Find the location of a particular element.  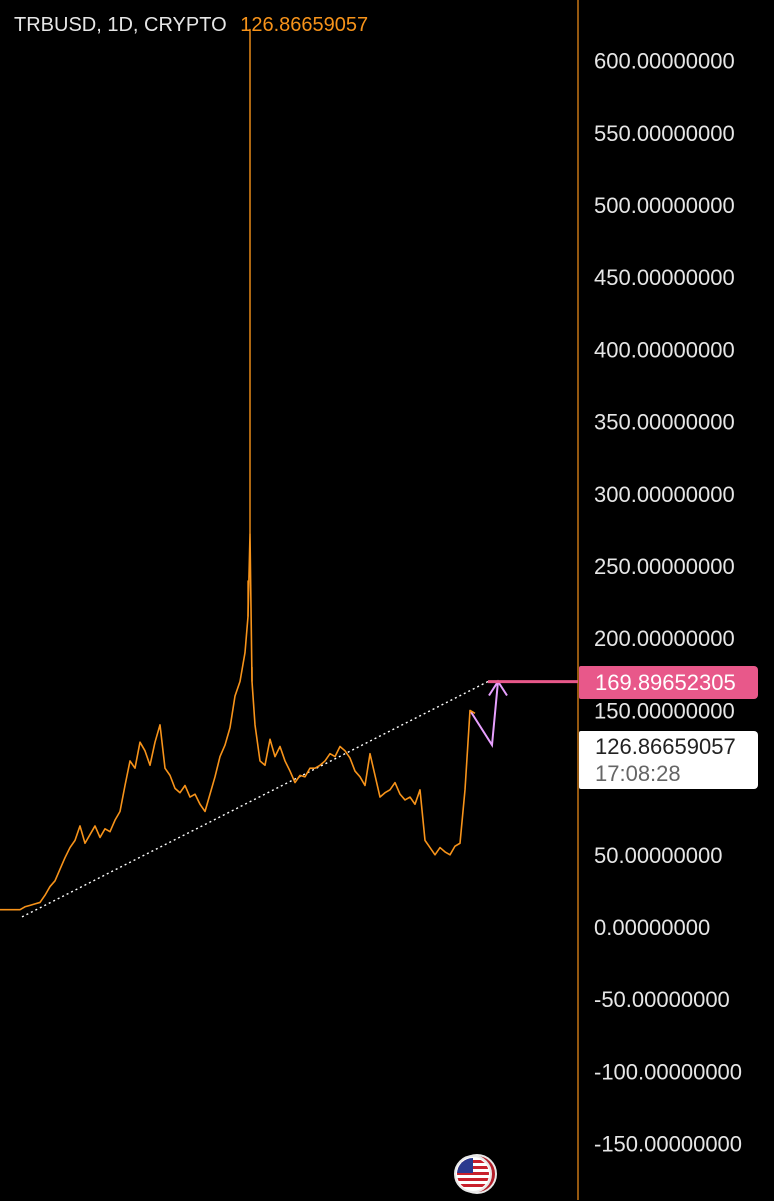

y-tick-label: 50.00000000 is located at coordinates (658, 855).